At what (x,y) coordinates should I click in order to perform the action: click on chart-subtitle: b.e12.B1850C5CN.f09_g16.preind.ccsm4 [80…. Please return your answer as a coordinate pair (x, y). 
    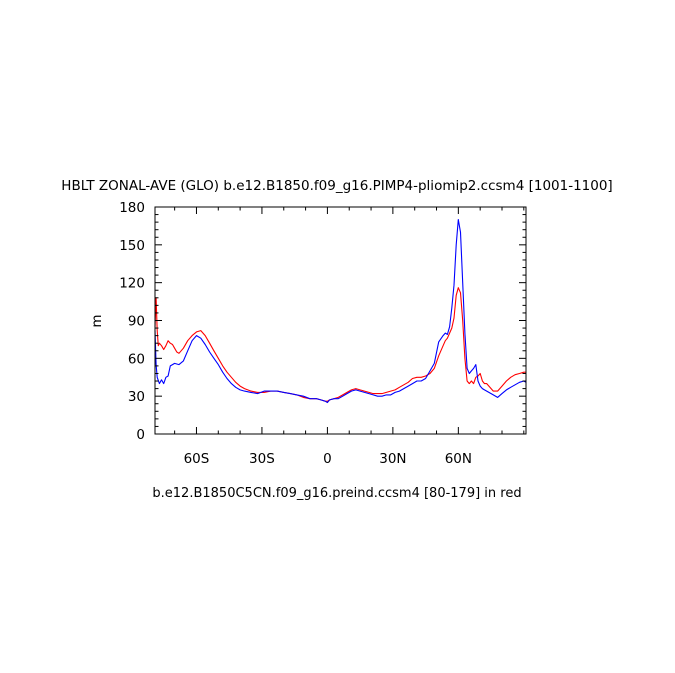
    Looking at the image, I should click on (336, 493).